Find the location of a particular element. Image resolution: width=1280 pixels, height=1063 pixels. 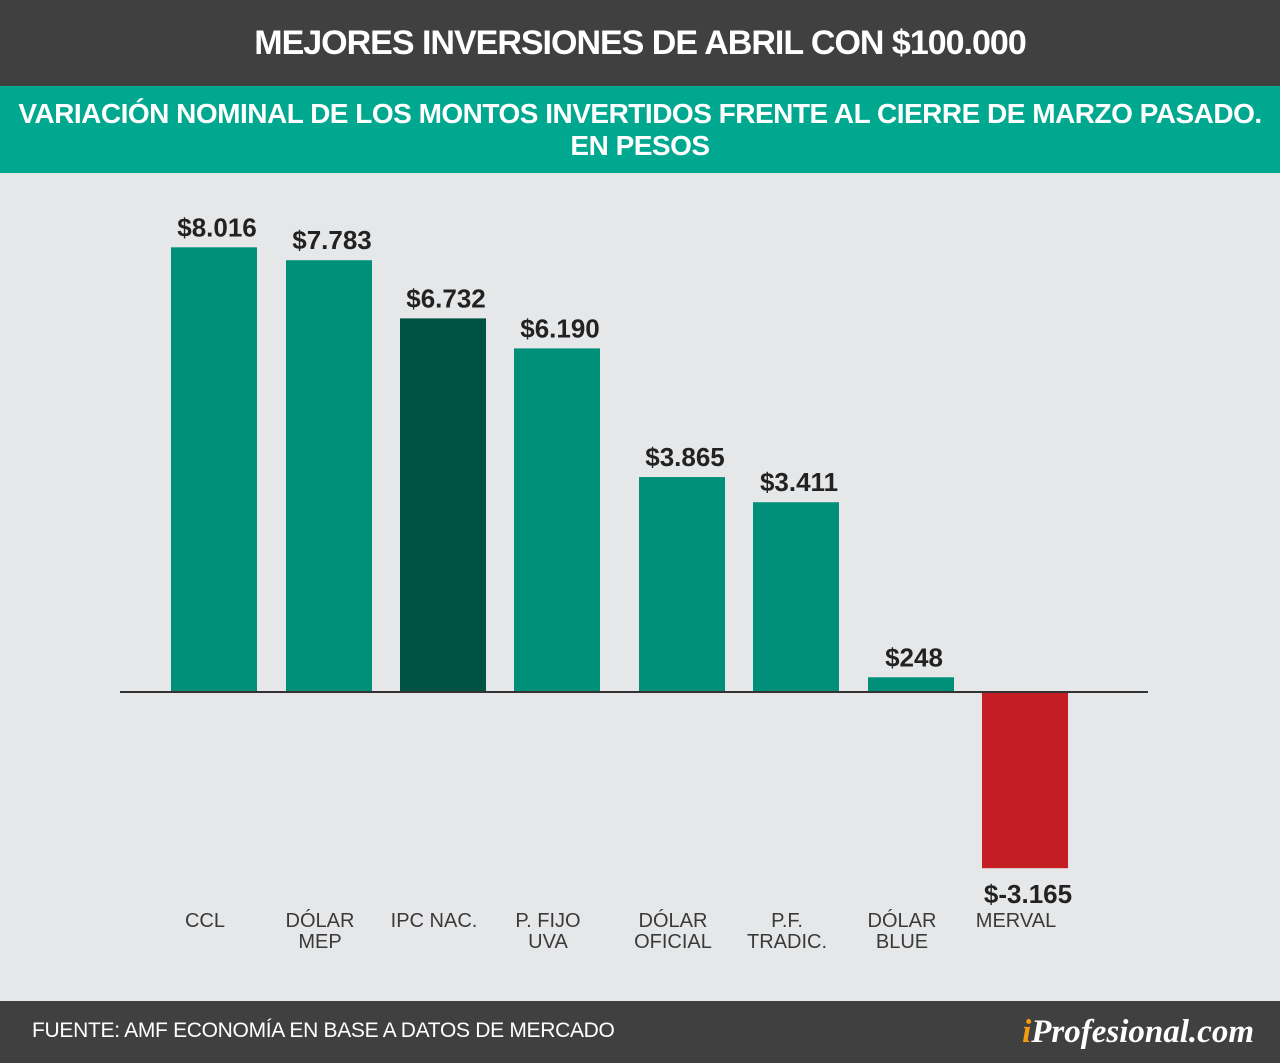

value-label-5: $3.411 is located at coordinates (799, 482).